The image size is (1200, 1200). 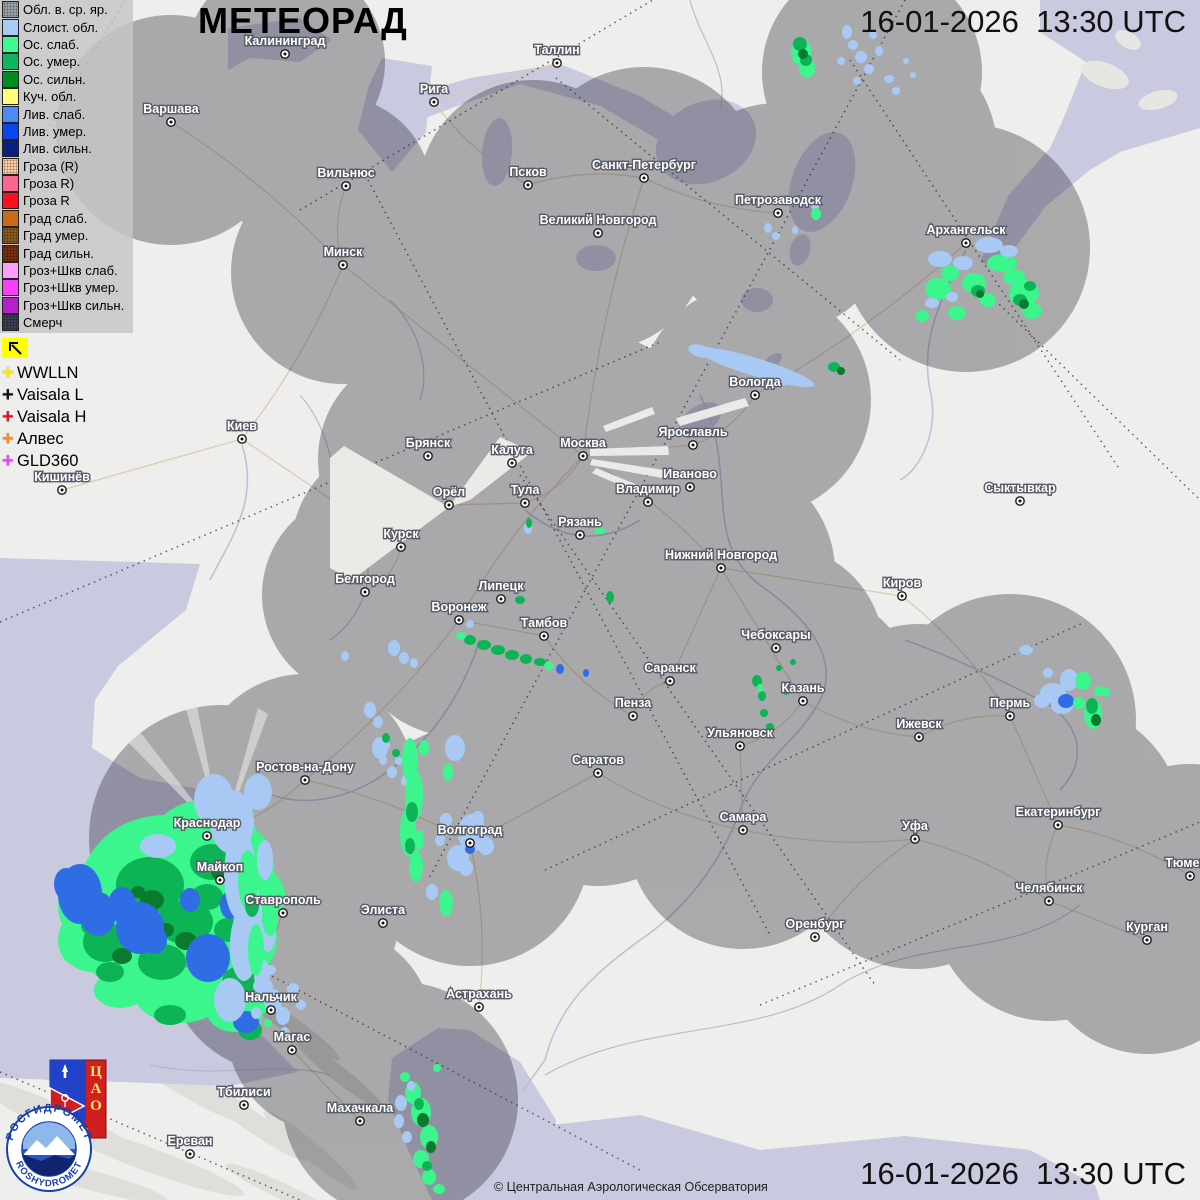 What do you see at coordinates (479, 994) in the screenshot?
I see `city-label: Астрахань` at bounding box center [479, 994].